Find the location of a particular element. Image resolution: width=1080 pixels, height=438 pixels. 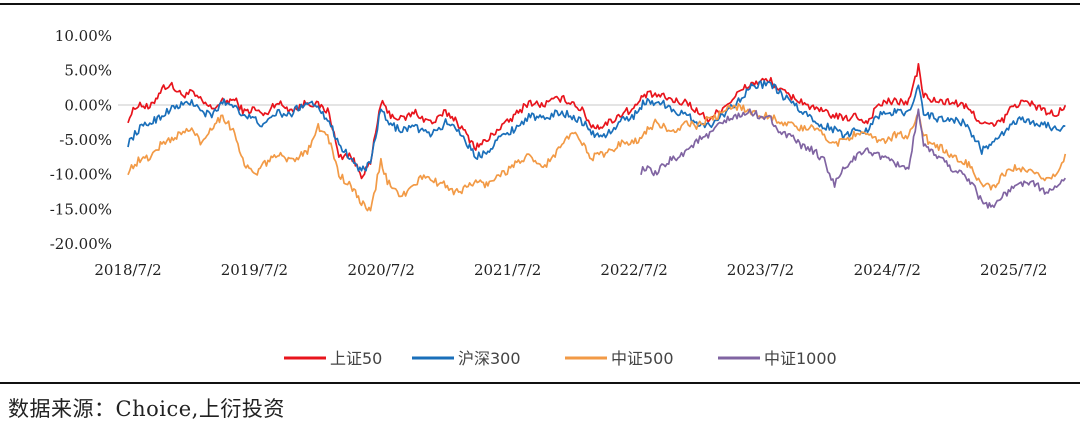

source-note: 数据来源：Choice,上衍投资 is located at coordinates (146, 409).